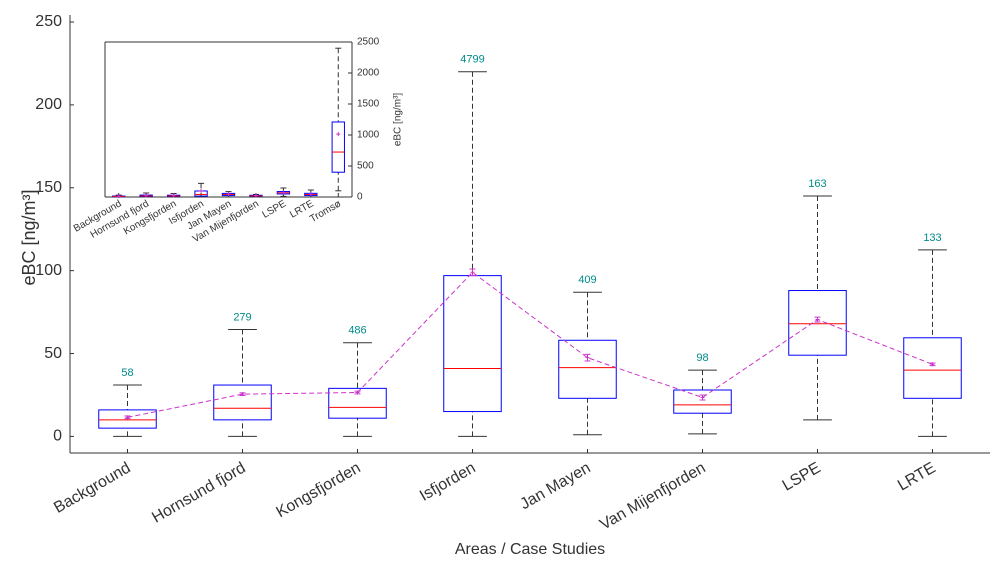  What do you see at coordinates (652, 496) in the screenshot?
I see `x-tick-label: Van Mijenfjorden` at bounding box center [652, 496].